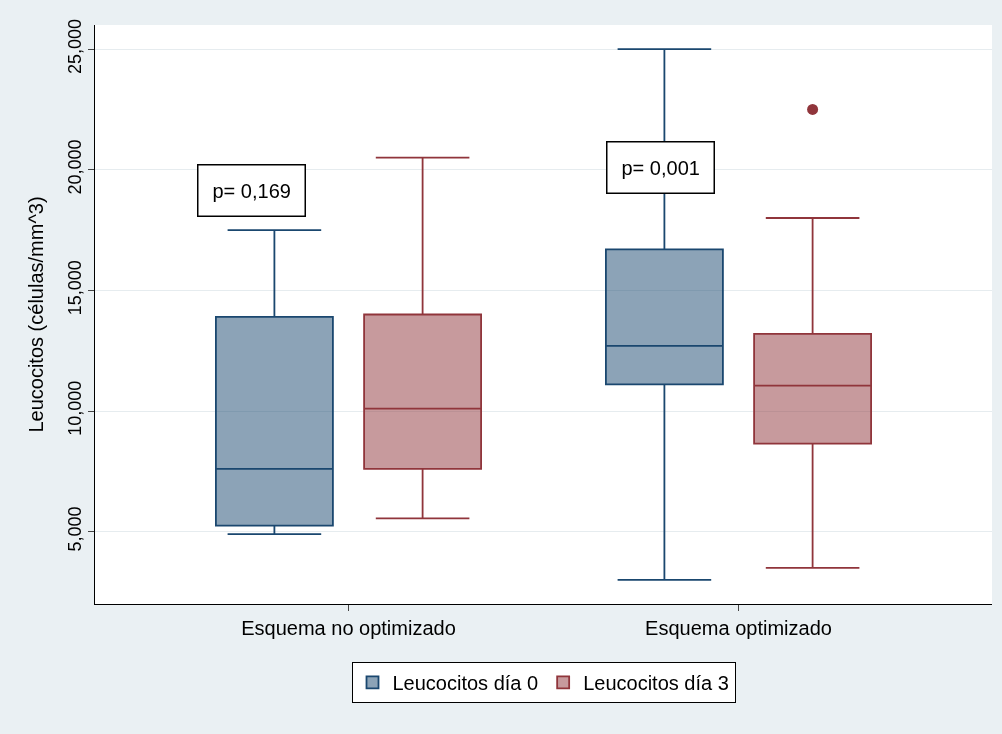 The width and height of the screenshot is (1002, 734). I want to click on y-tick-label: 25,000, so click(74, 46).